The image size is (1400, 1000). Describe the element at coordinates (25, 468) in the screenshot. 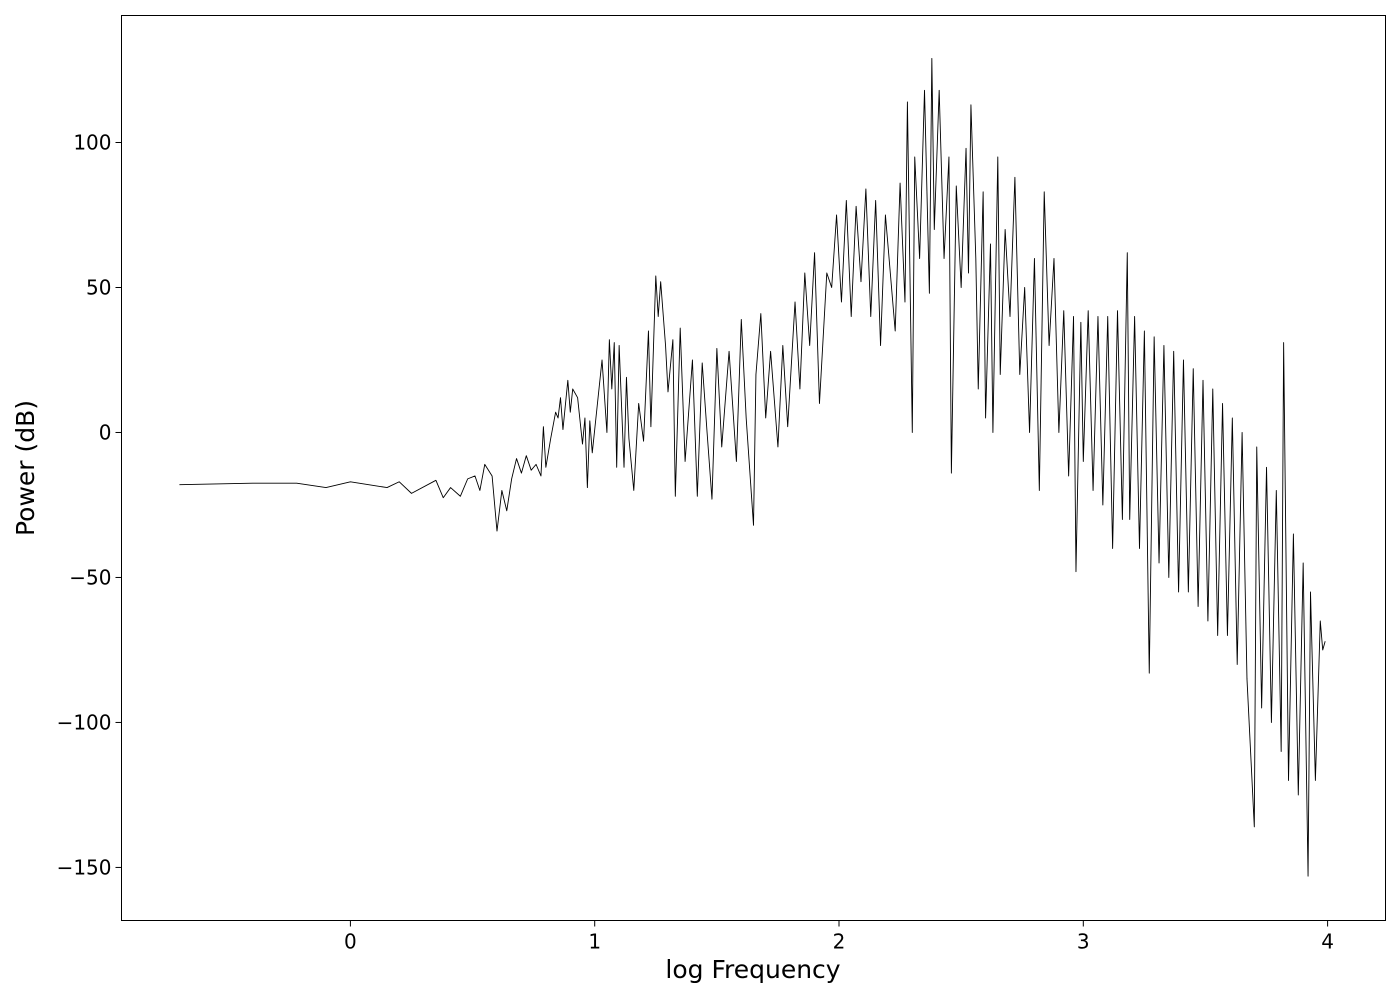

I see `y-axis-label: Power (dB)` at that location.